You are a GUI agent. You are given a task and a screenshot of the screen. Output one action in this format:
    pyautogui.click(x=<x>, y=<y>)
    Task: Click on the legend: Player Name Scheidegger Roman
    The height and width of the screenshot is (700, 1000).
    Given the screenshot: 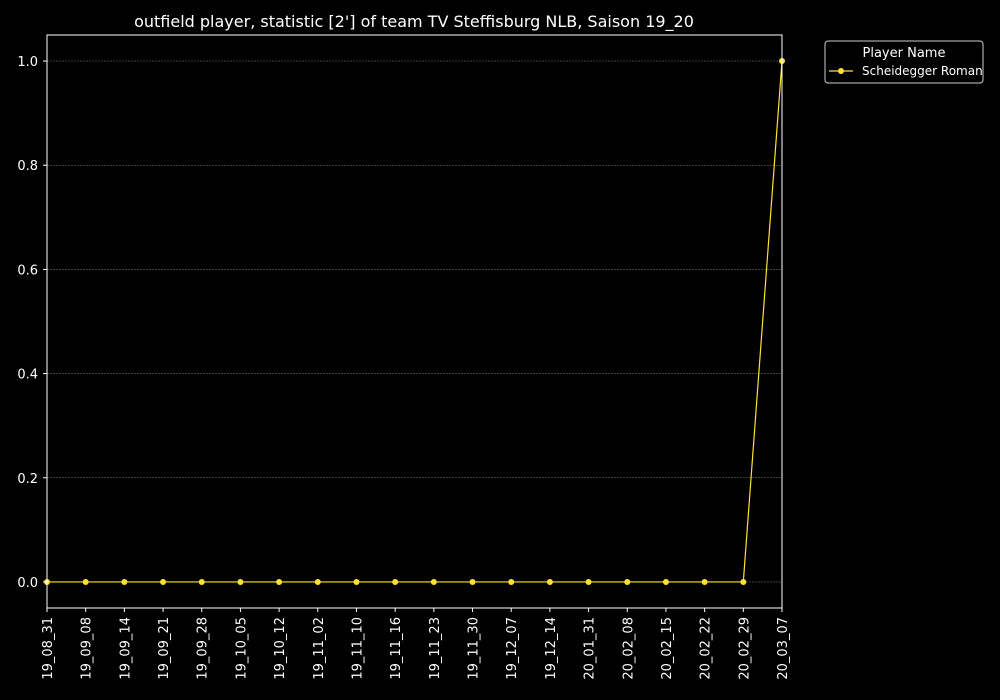 What is the action you would take?
    pyautogui.click(x=904, y=62)
    